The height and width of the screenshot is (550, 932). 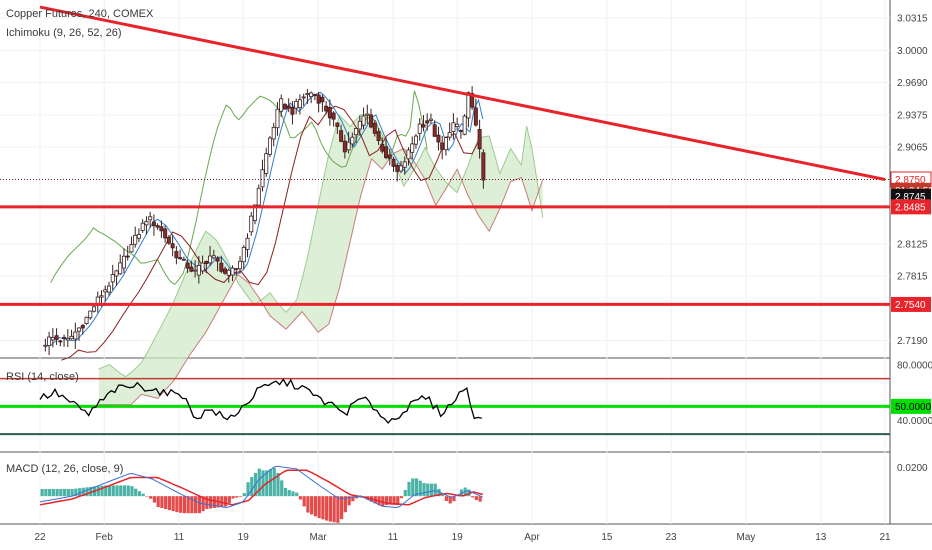 What do you see at coordinates (42, 377) in the screenshot?
I see `rsi-pane-label: RSI (14, close)` at bounding box center [42, 377].